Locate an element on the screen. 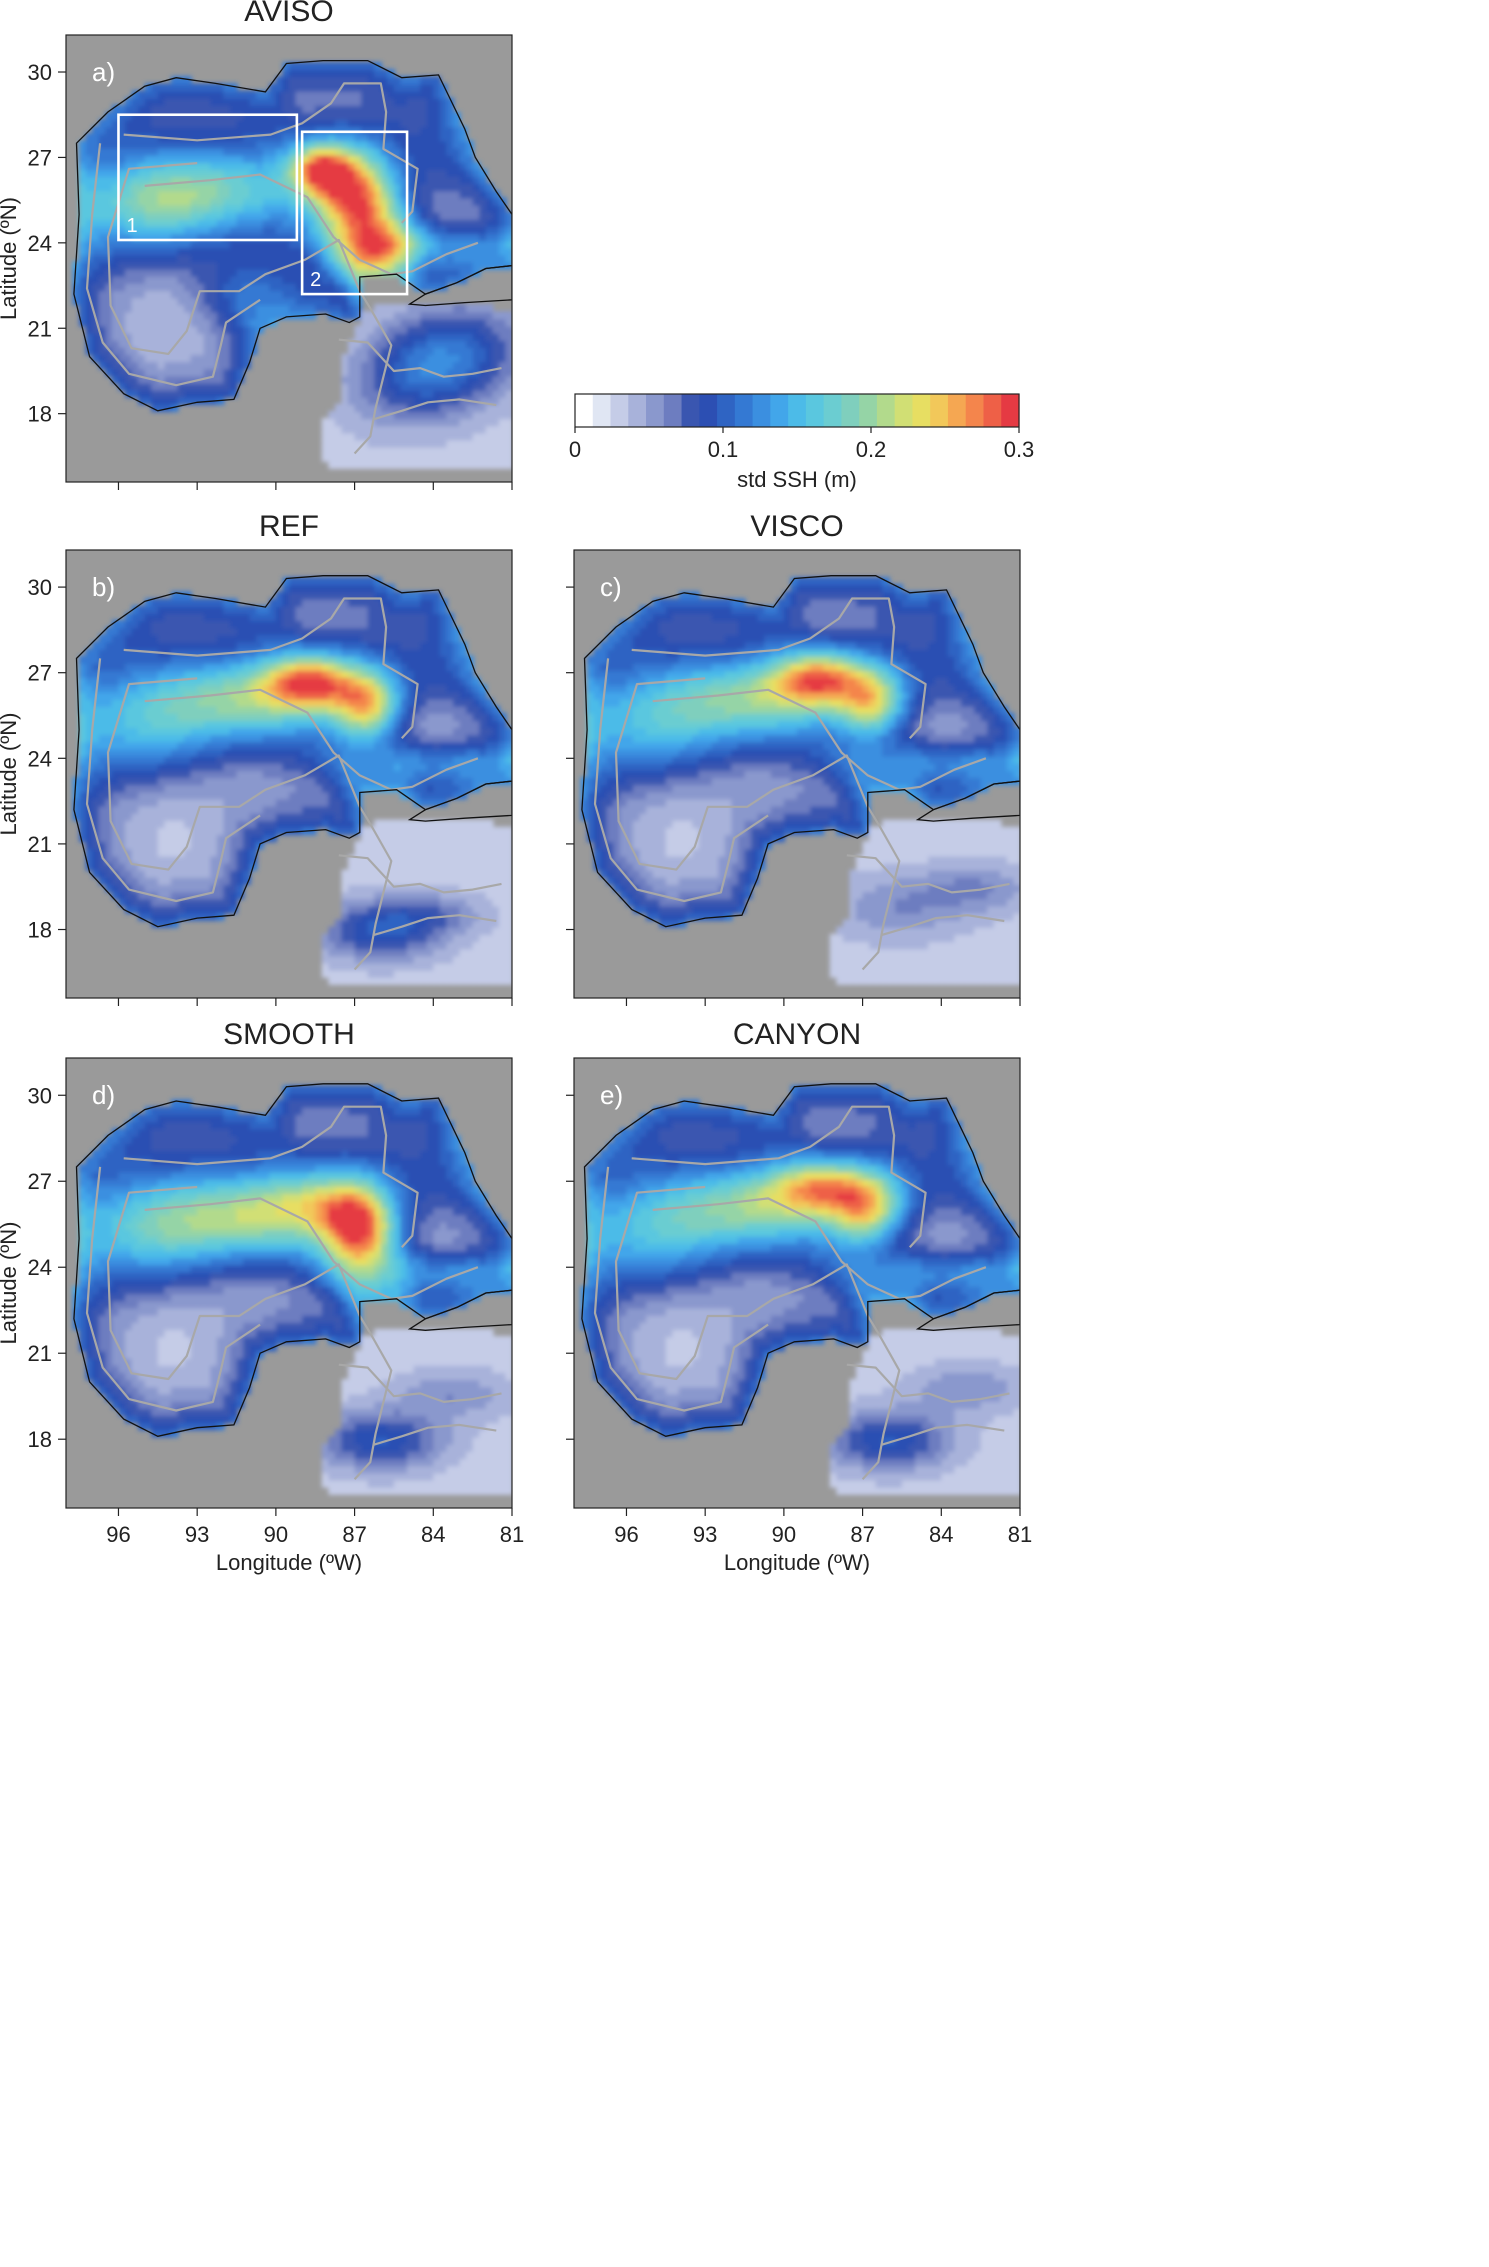 Image resolution: width=1489 pixels, height=2267 pixels. panel-label: d) is located at coordinates (103, 1095).